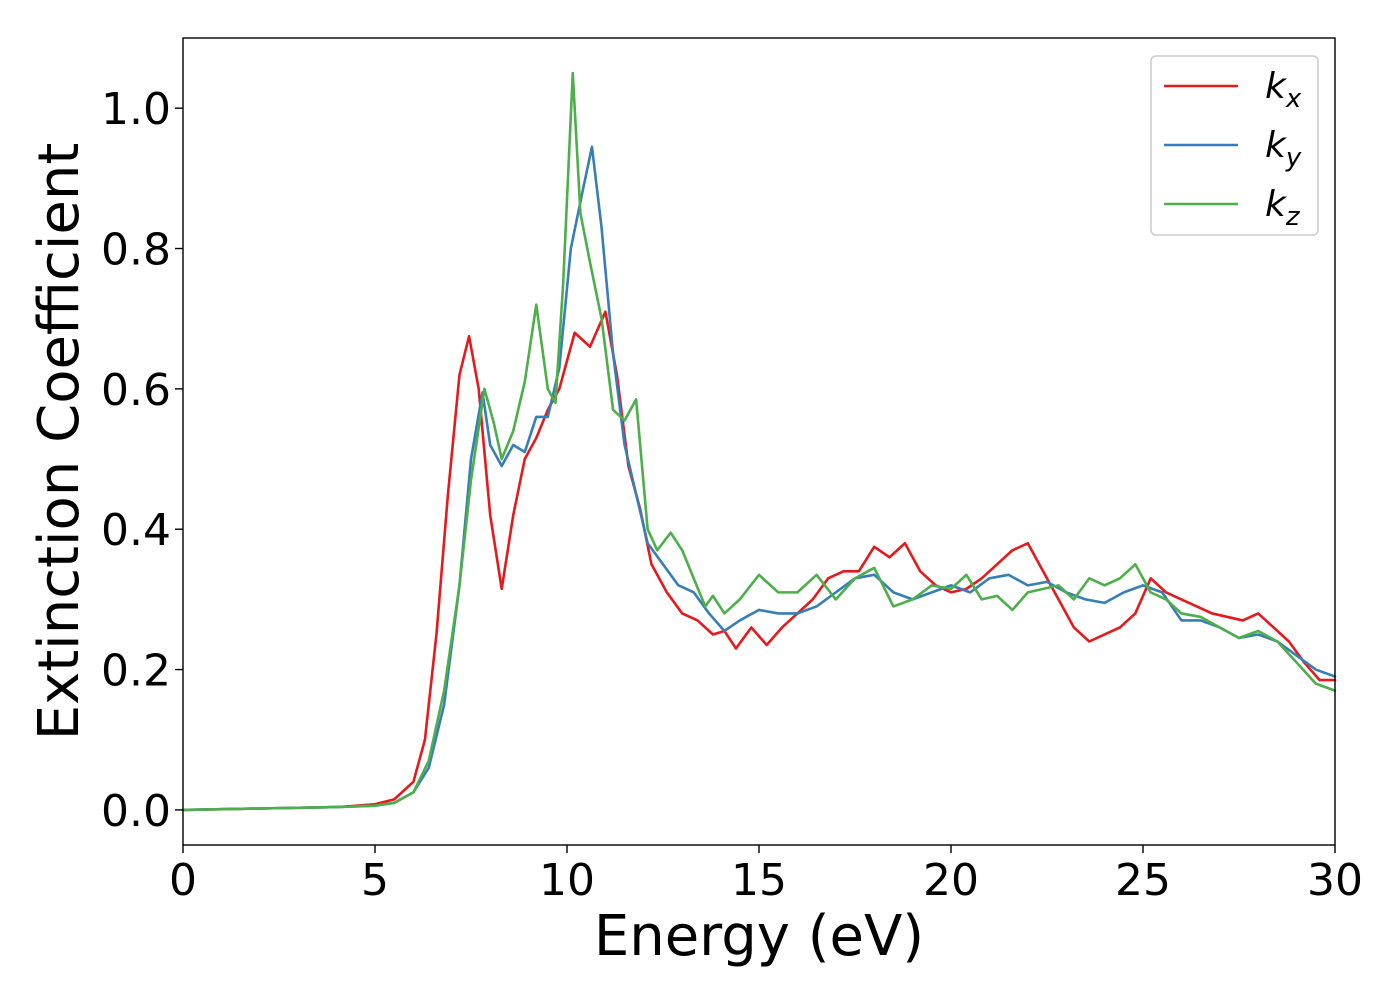 This screenshot has height=1000, width=1400. What do you see at coordinates (136, 671) in the screenshot?
I see `y-tick-label: 0.2` at bounding box center [136, 671].